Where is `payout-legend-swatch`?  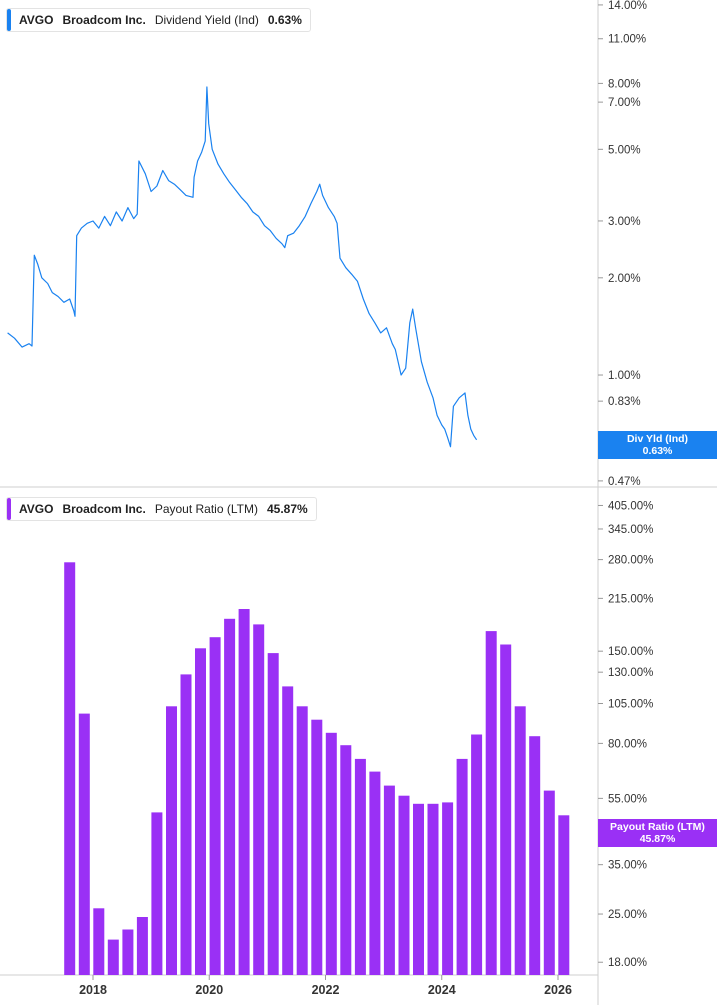 payout-legend-swatch is located at coordinates (9, 509).